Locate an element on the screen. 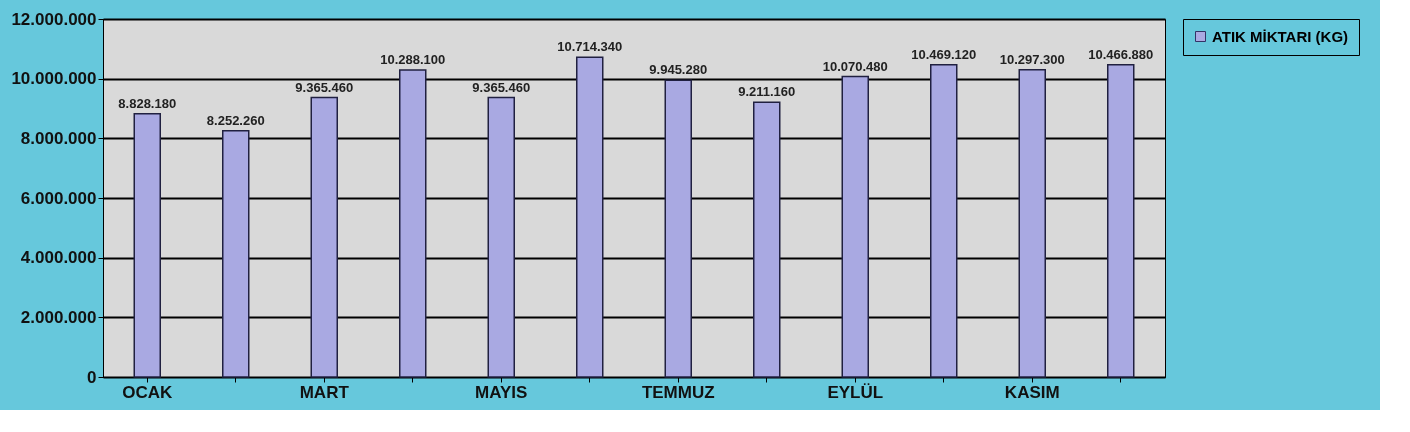 The height and width of the screenshot is (432, 1410). data-label: 10.297.300 is located at coordinates (1032, 59).